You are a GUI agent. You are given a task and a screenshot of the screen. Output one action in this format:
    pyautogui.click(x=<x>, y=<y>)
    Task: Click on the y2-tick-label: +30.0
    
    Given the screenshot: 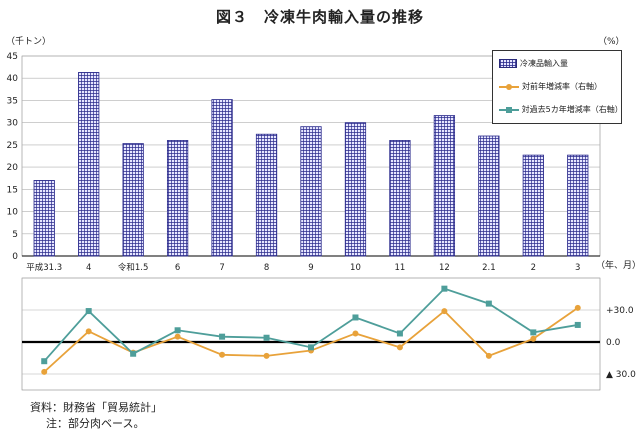 What is the action you would take?
    pyautogui.click(x=620, y=311)
    